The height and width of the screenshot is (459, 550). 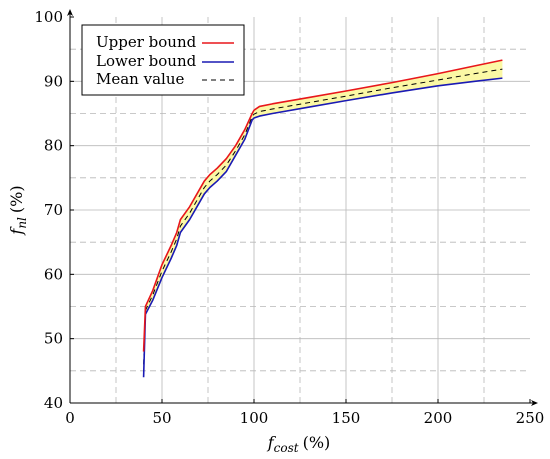 What do you see at coordinates (70, 418) in the screenshot?
I see `x-tick-label: 0` at bounding box center [70, 418].